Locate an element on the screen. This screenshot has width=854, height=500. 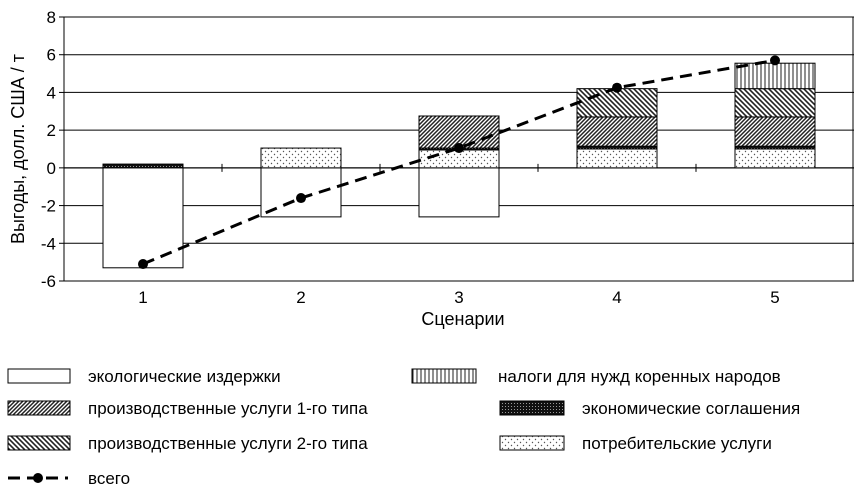
legend-swatch-agree is located at coordinates (532, 408).